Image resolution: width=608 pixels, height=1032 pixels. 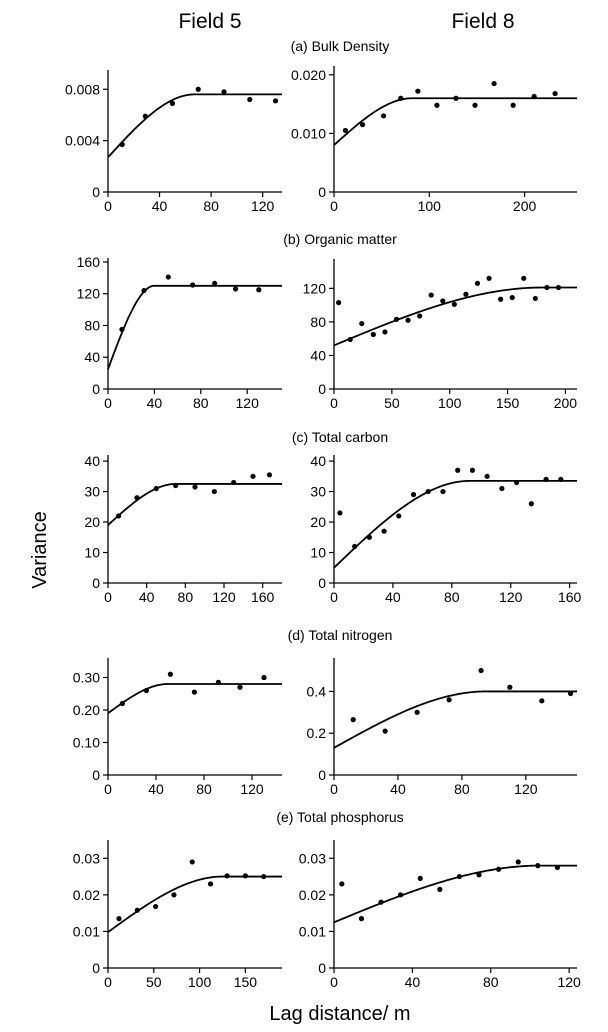 What do you see at coordinates (246, 982) in the screenshot?
I see `x-tick-label: 150` at bounding box center [246, 982].